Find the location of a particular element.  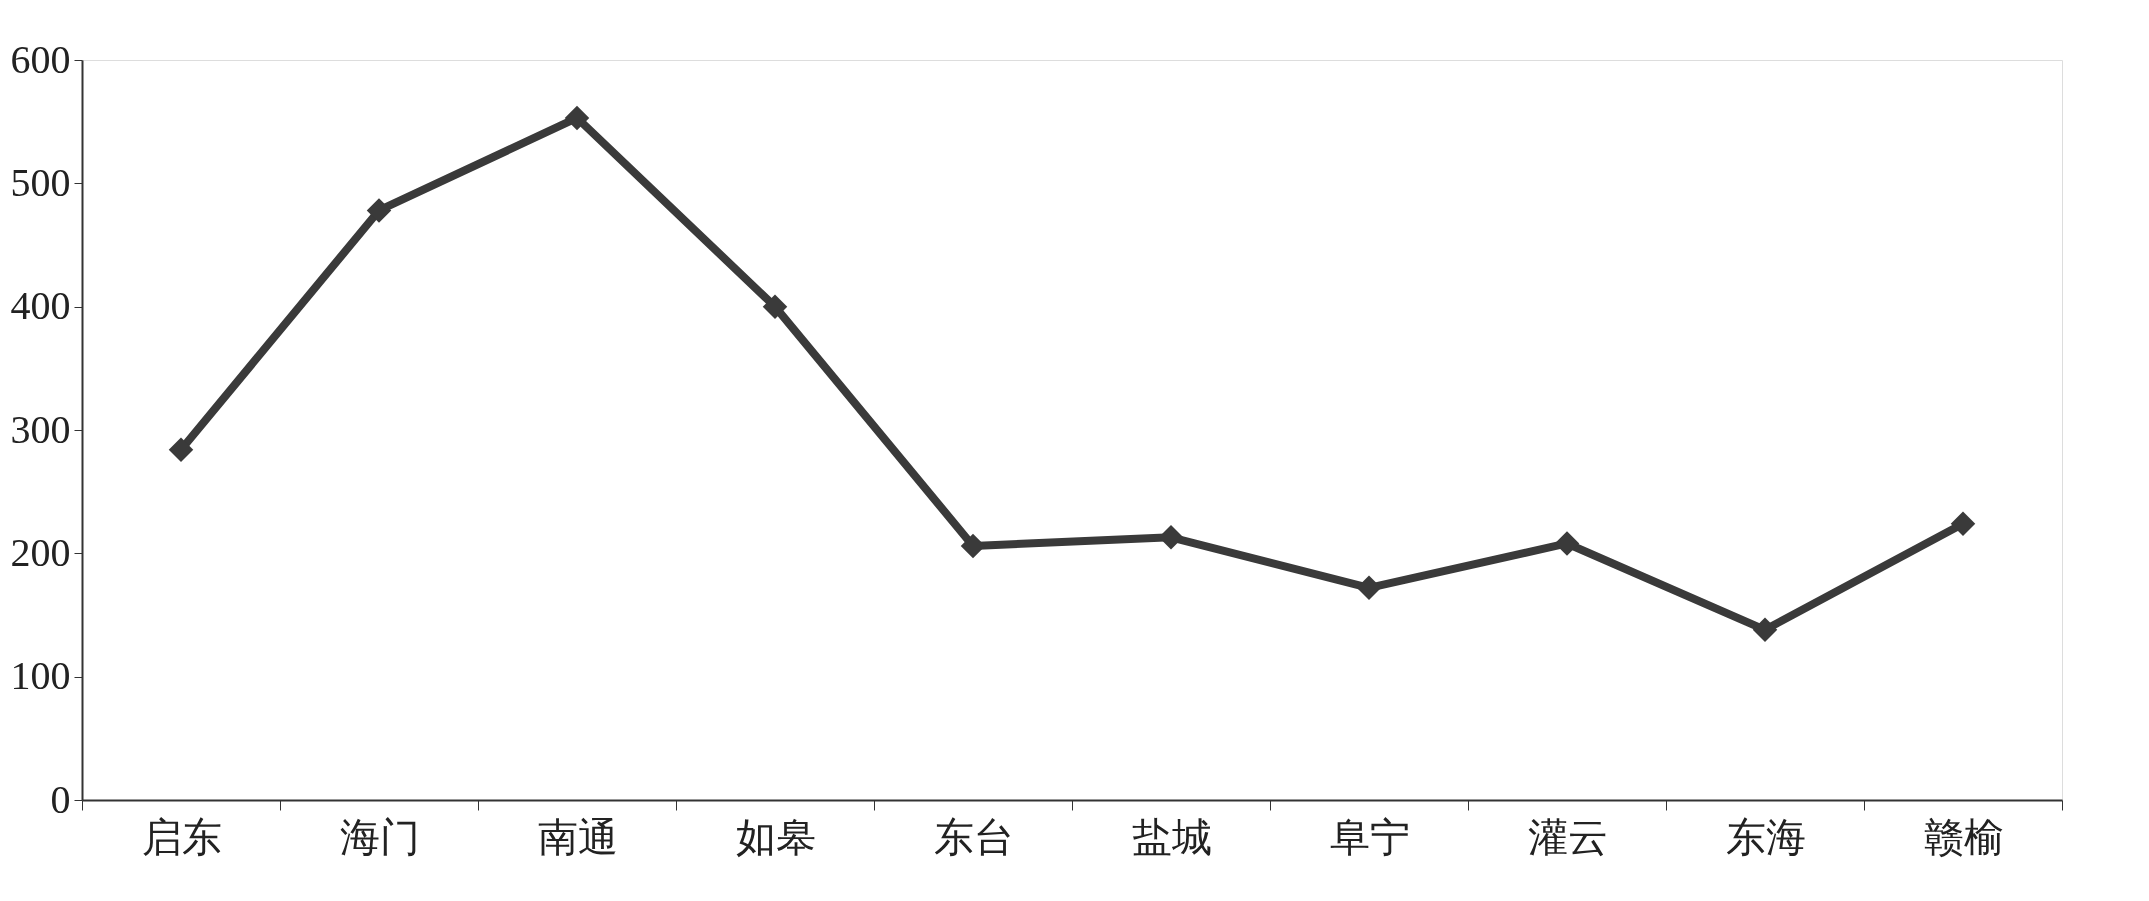

x-tick-label: 东台 is located at coordinates (973, 837).